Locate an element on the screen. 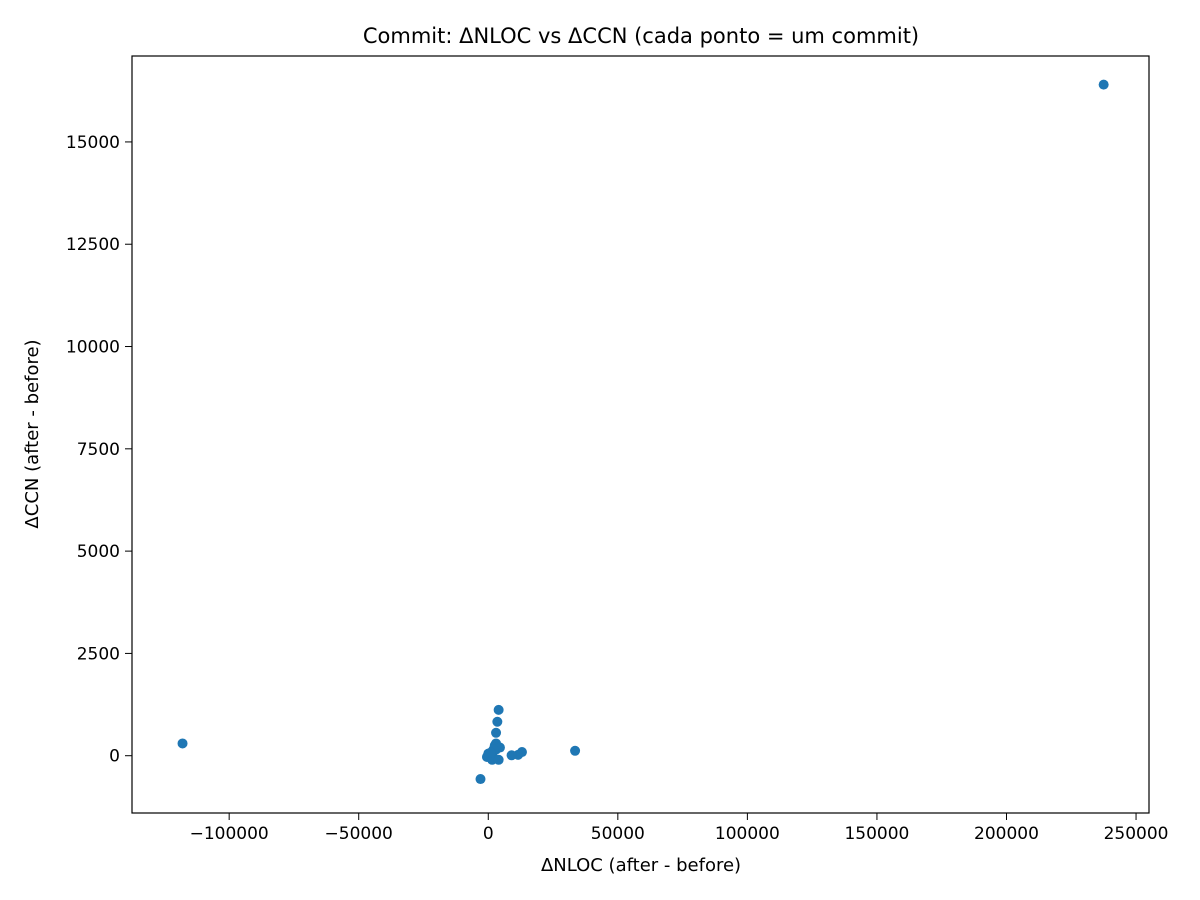 The width and height of the screenshot is (1200, 900). y-axis-label: ΔCCN (after - before) is located at coordinates (32, 433).